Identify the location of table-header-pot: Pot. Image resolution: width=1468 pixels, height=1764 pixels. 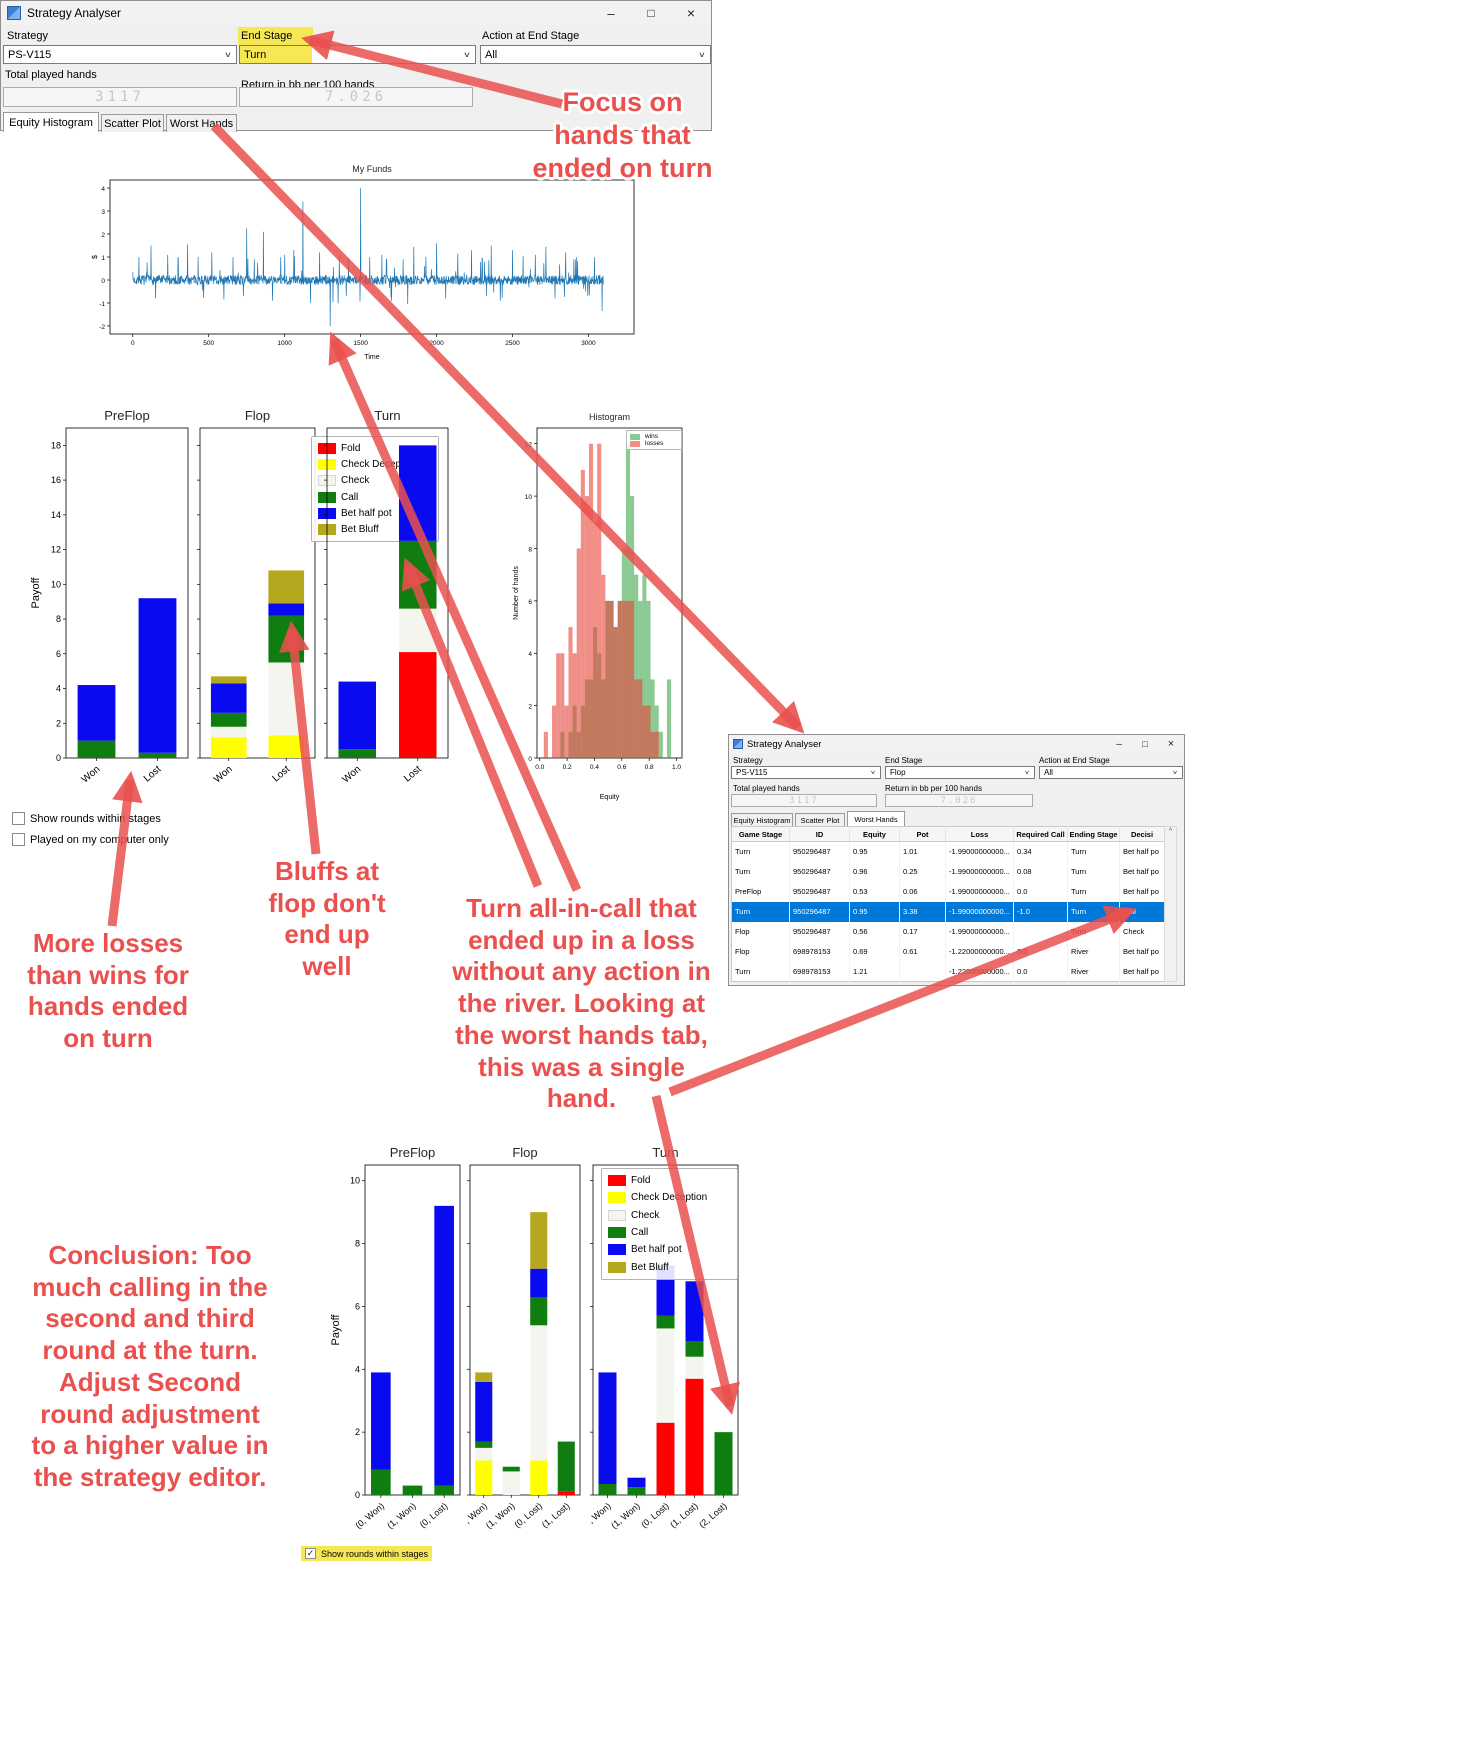
(922, 834).